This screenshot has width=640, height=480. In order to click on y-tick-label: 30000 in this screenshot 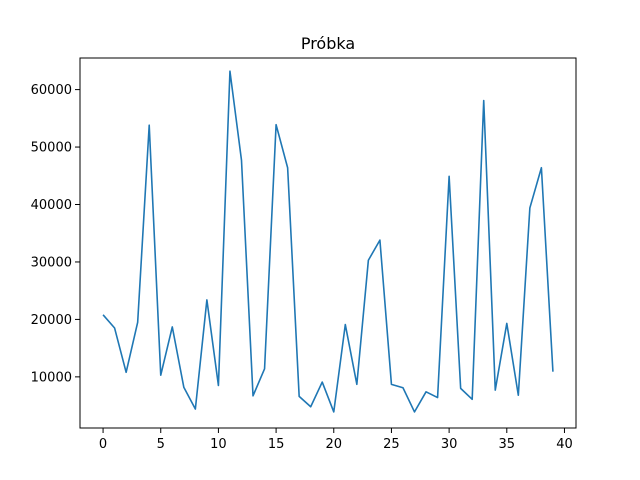, I will do `click(51, 262)`.